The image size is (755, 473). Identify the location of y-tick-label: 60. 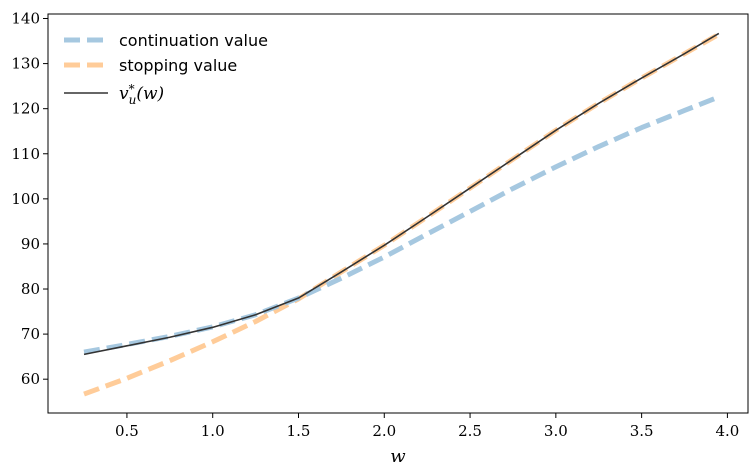
(30, 379).